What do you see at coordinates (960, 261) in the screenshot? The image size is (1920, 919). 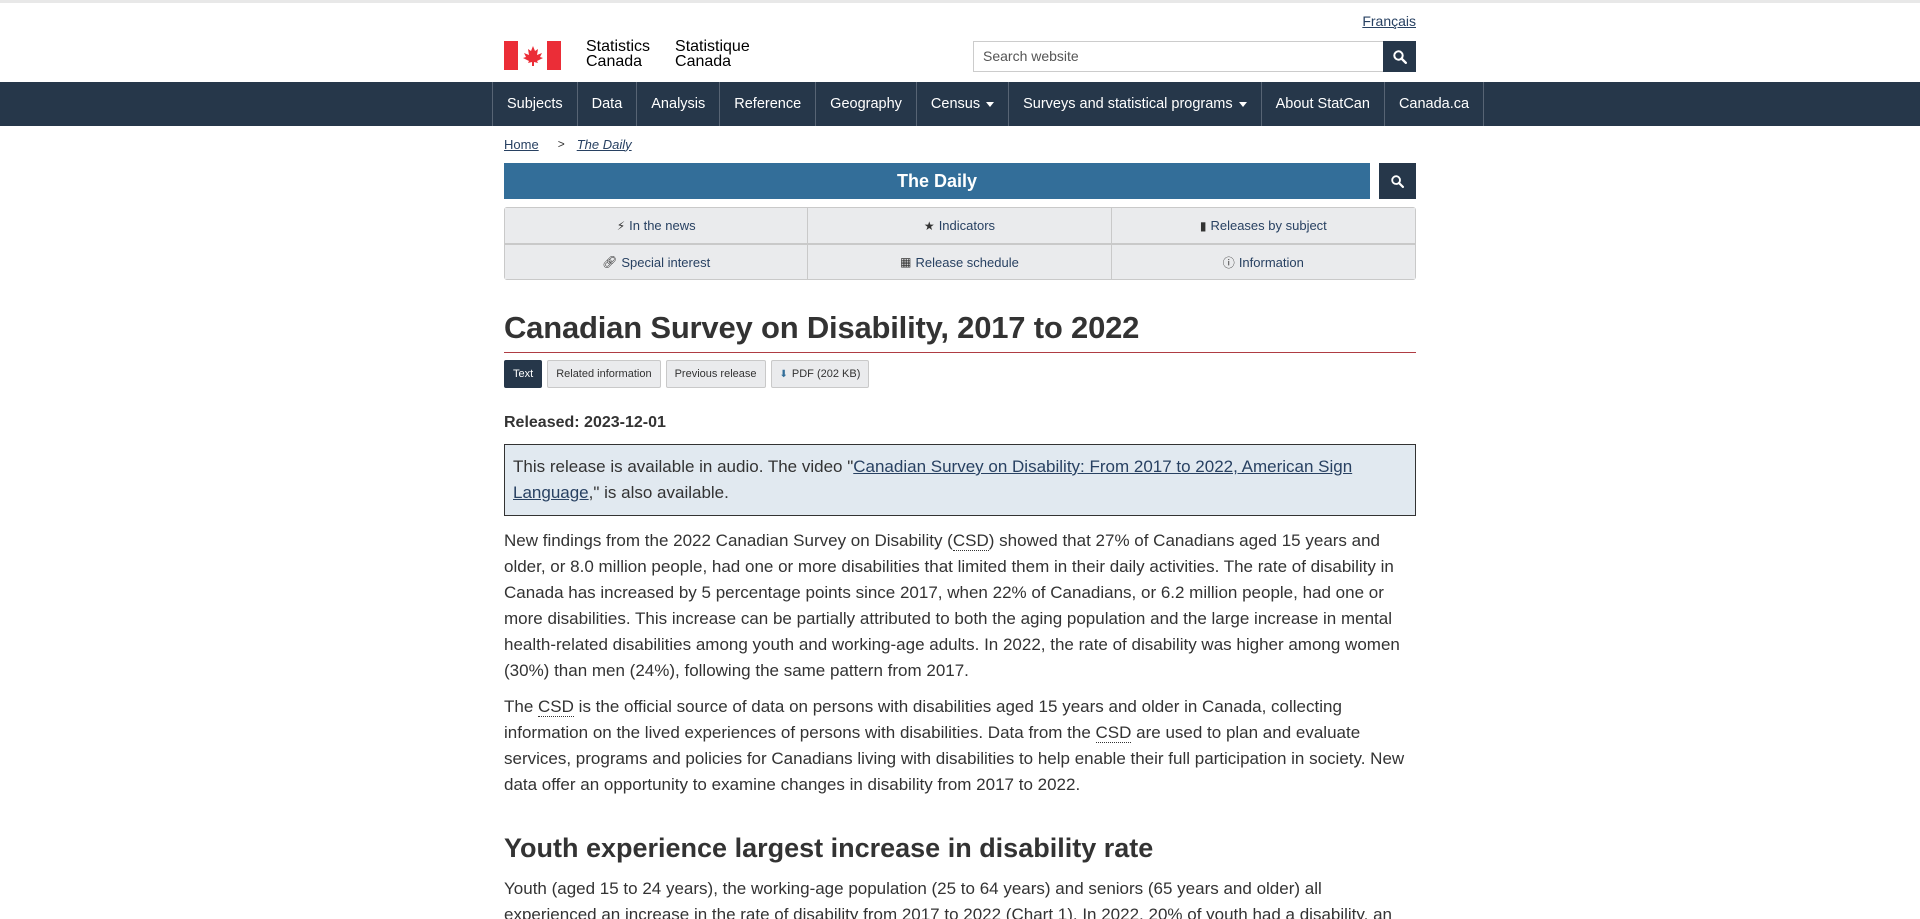 I see `release-schedule-button: ▦ Release schedule` at bounding box center [960, 261].